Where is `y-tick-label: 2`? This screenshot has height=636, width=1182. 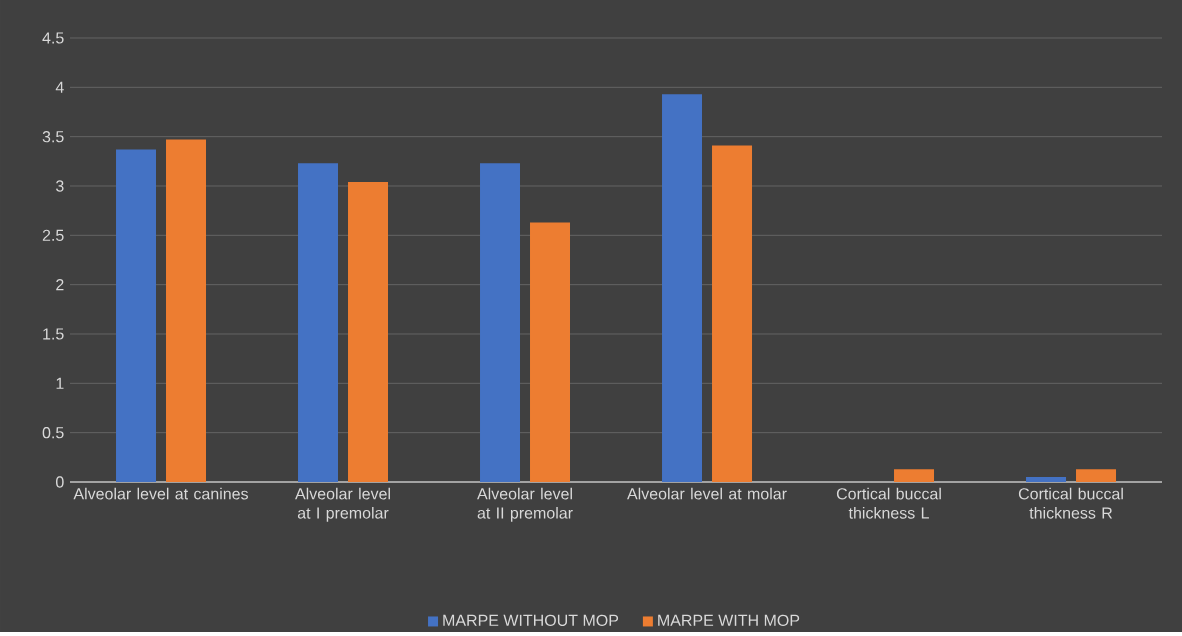
y-tick-label: 2 is located at coordinates (60, 284).